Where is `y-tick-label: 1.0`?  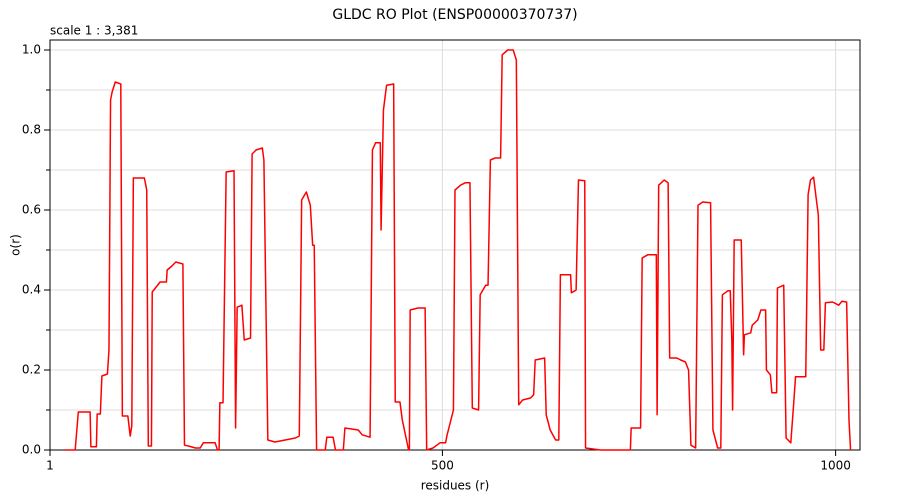
y-tick-label: 1.0 is located at coordinates (31, 50).